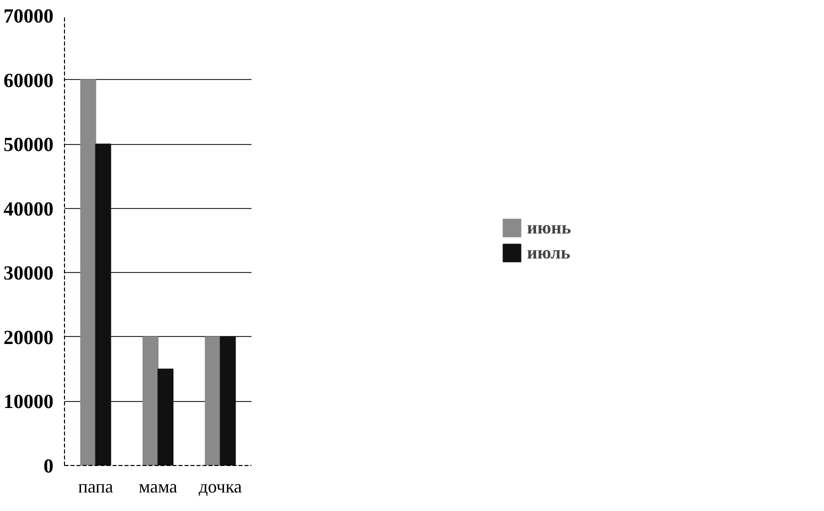 The image size is (824, 511). I want to click on y-tick-label: 20000, so click(29, 337).